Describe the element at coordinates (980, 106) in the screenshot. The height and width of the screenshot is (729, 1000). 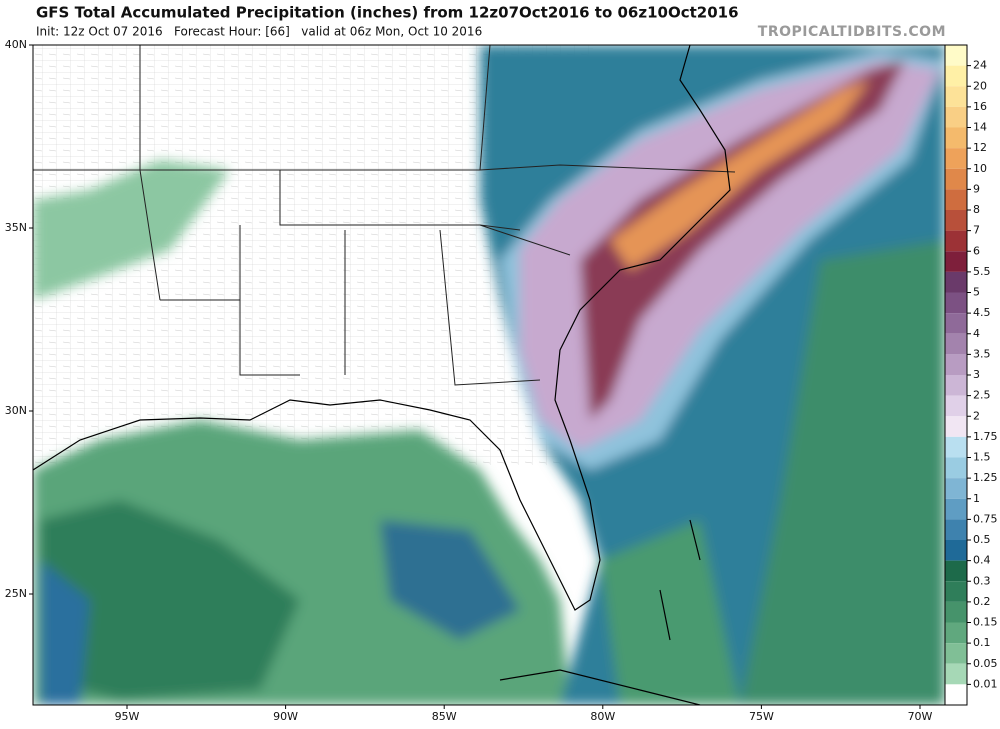
I see `colorbar-label: 16` at that location.